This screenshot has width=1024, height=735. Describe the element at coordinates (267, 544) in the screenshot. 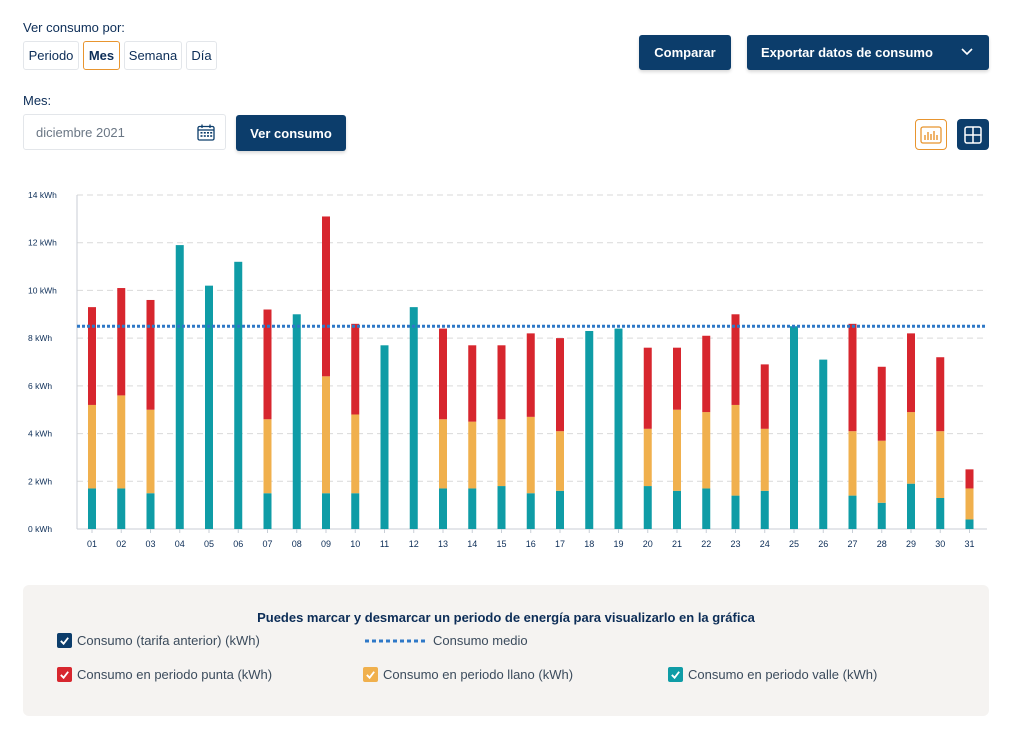

I see `x-tick-label: 07` at that location.